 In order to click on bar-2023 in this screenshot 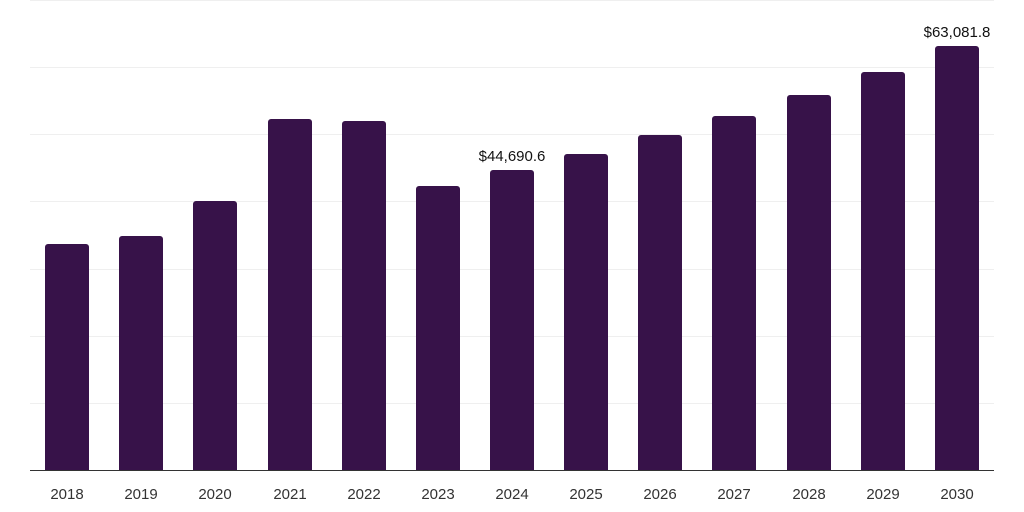, I will do `click(438, 328)`.